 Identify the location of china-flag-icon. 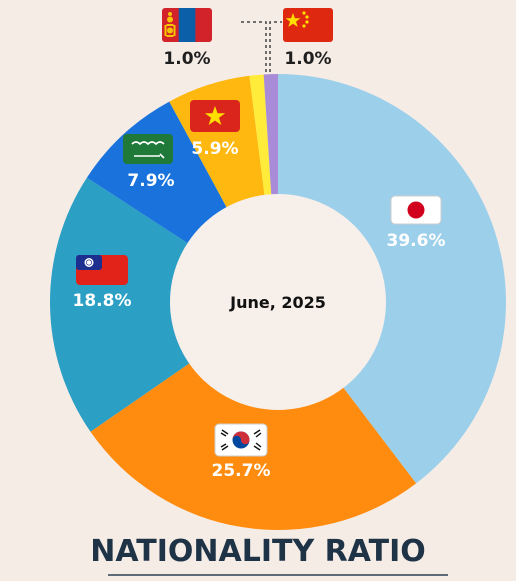
(308, 25).